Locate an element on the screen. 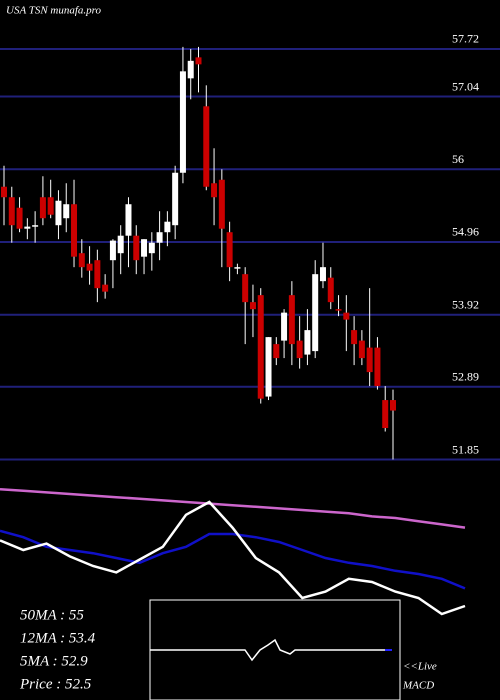  ma-label: Price : 52.5 is located at coordinates (55, 684).